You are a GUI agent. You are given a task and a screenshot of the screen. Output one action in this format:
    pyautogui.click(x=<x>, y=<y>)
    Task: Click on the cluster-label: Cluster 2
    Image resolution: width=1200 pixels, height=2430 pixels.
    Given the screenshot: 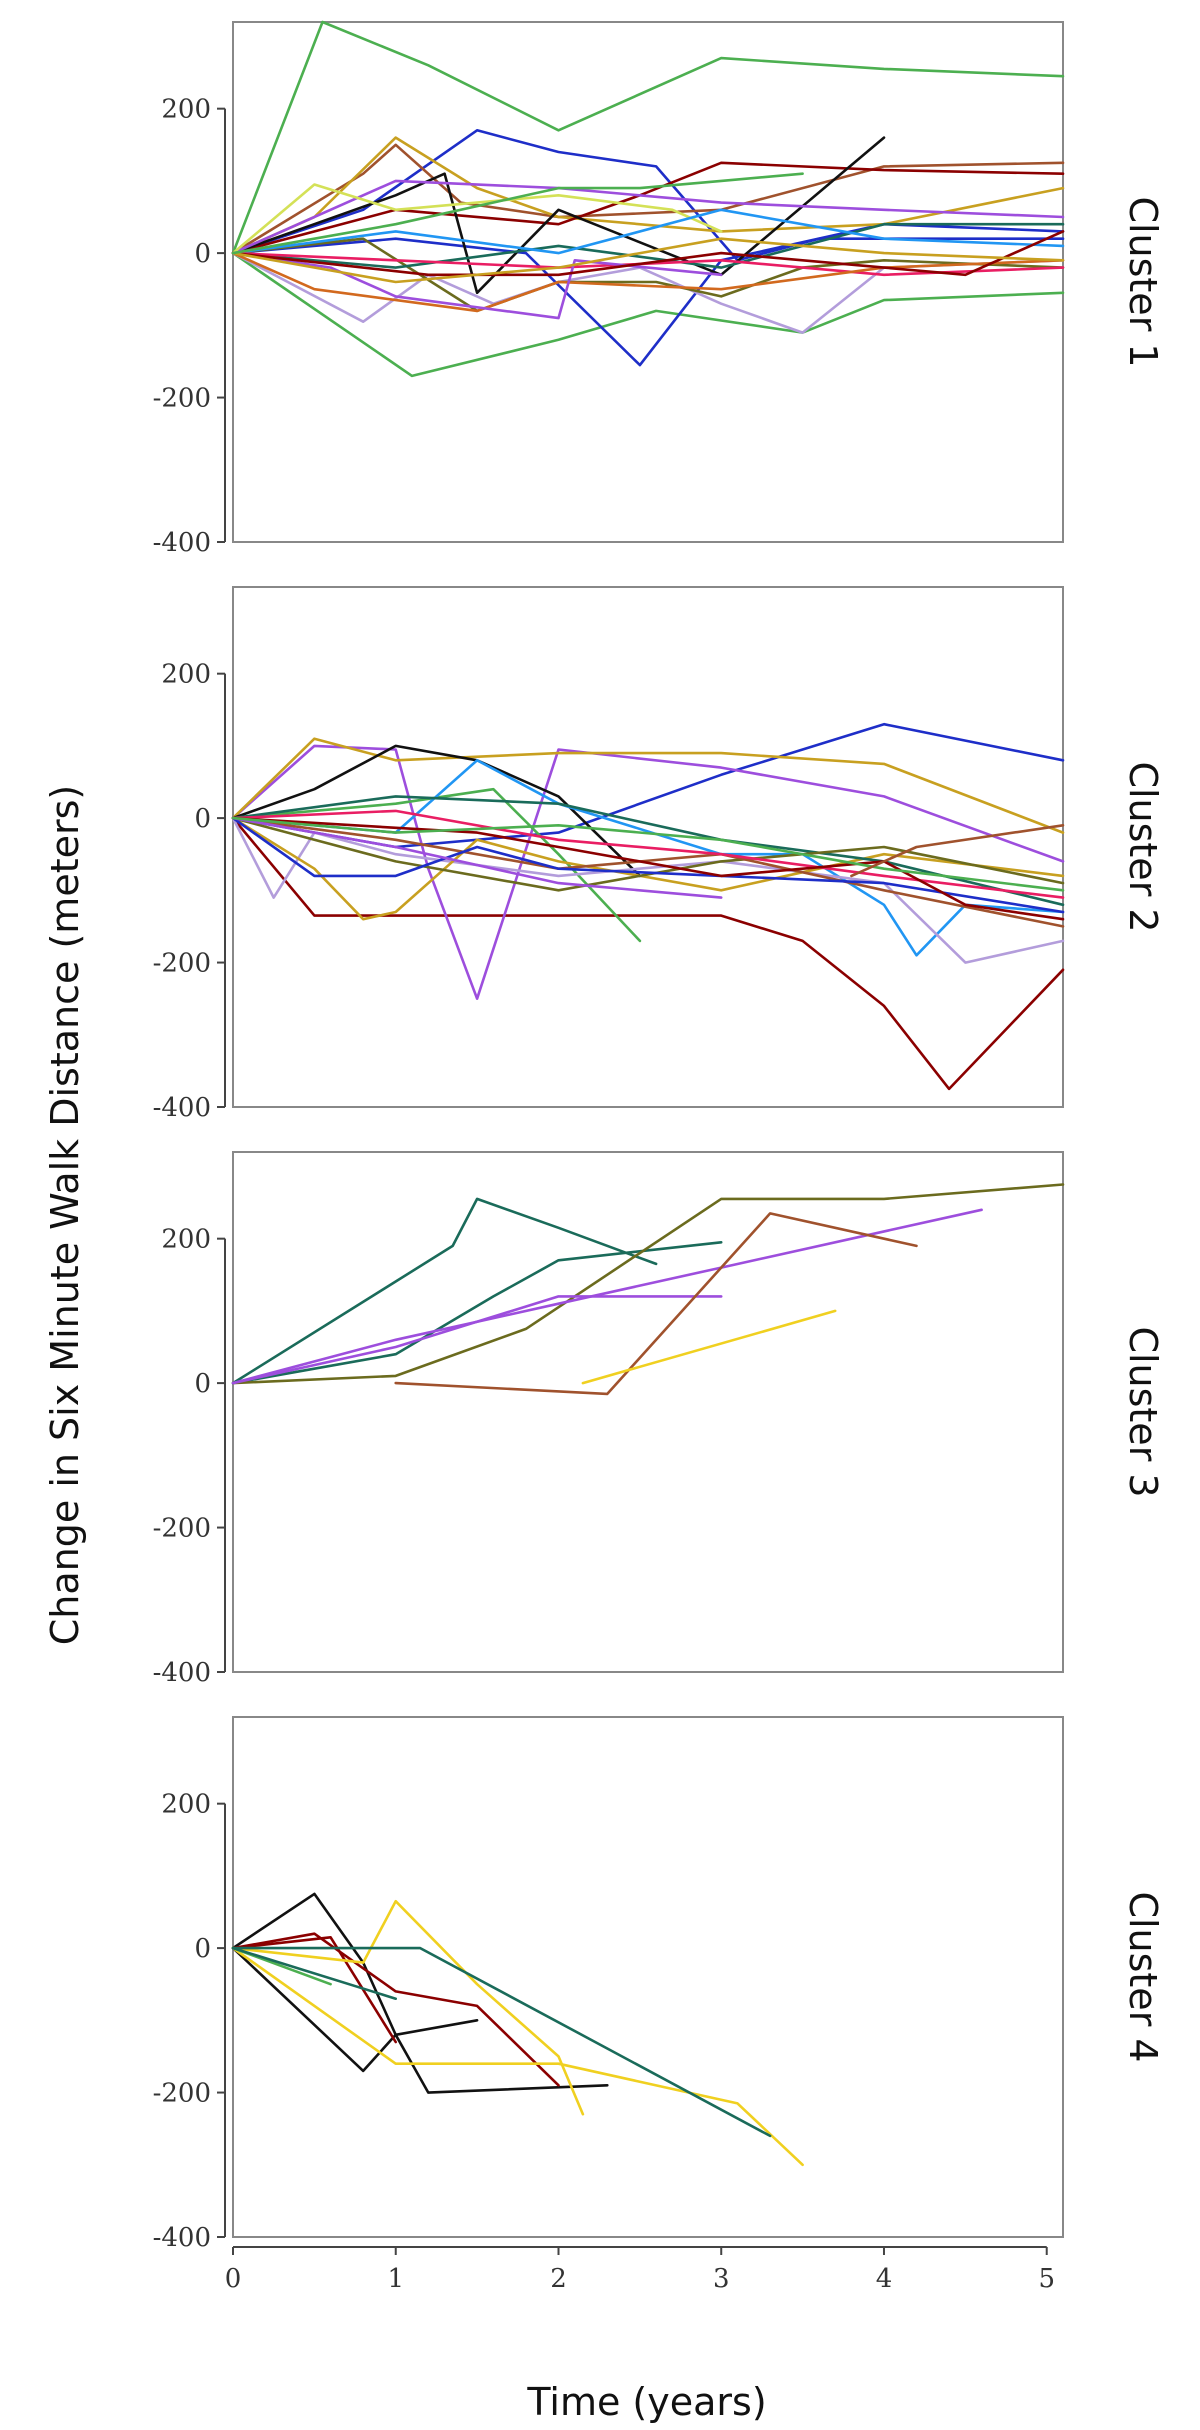 What is the action you would take?
    pyautogui.click(x=1143, y=846)
    